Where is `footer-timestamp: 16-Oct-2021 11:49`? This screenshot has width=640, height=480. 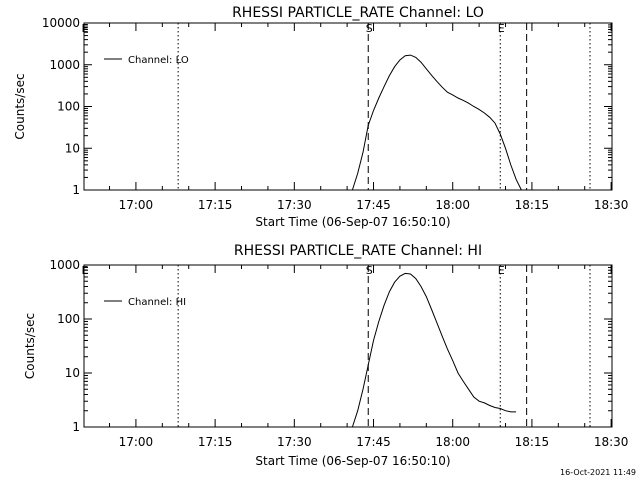 footer-timestamp: 16-Oct-2021 11:49 is located at coordinates (598, 472).